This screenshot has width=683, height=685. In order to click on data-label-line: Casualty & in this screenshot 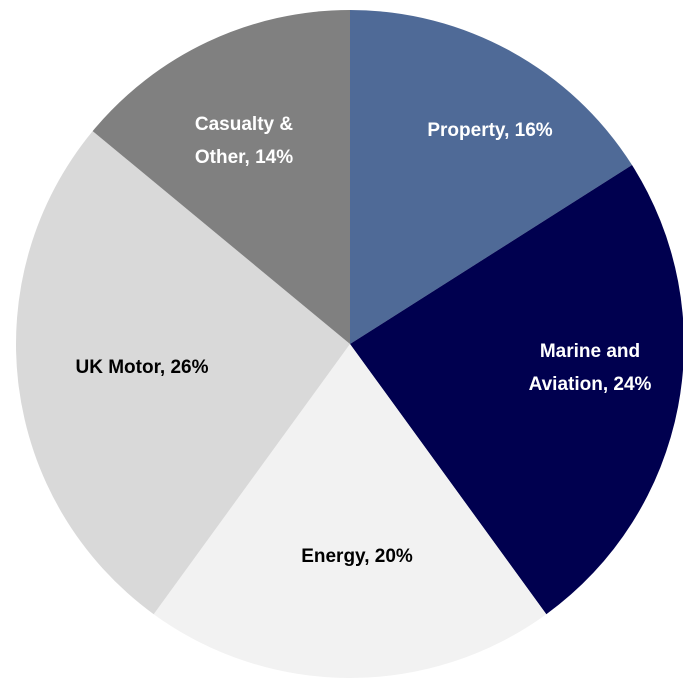, I will do `click(244, 124)`.